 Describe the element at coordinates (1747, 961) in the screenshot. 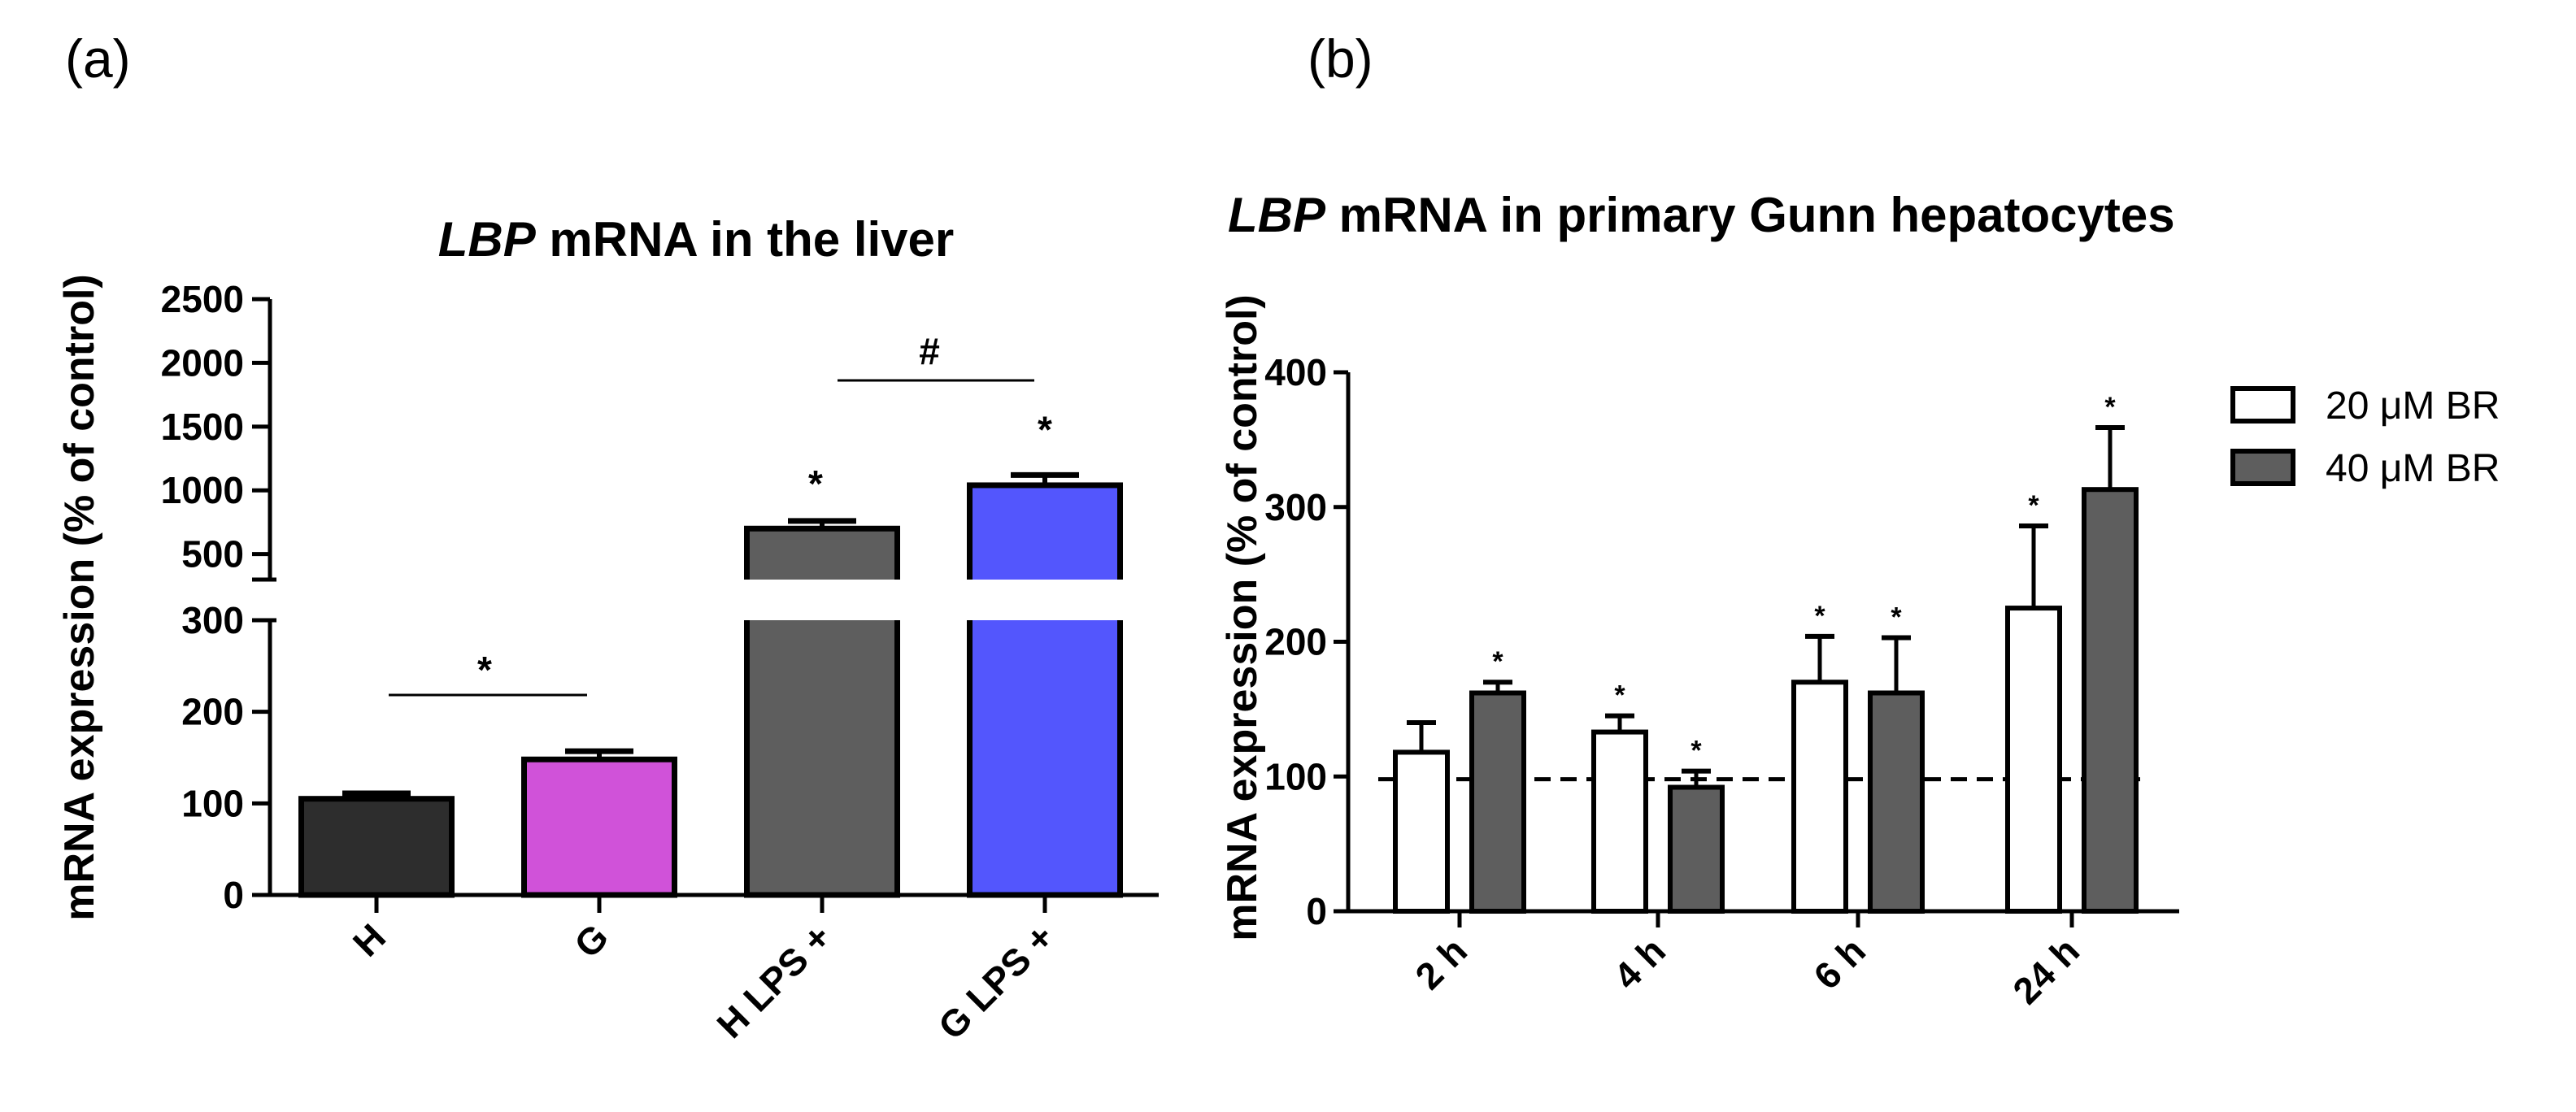

I see `chart-b-categories: 2 h 4 h 6 h 24 h` at that location.